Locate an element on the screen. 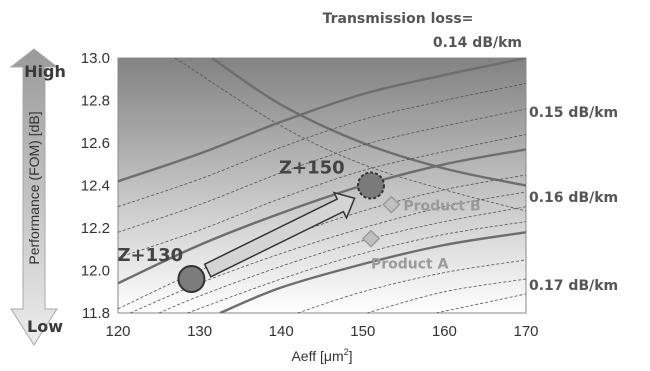  improvement-arrow is located at coordinates (279, 234).